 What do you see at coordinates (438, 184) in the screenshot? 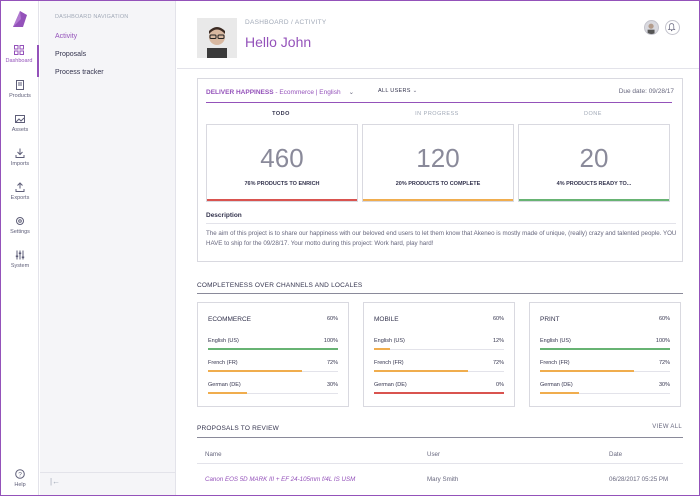
I see `stat-label: 20% PRODUCTS TO COMPLETE` at bounding box center [438, 184].